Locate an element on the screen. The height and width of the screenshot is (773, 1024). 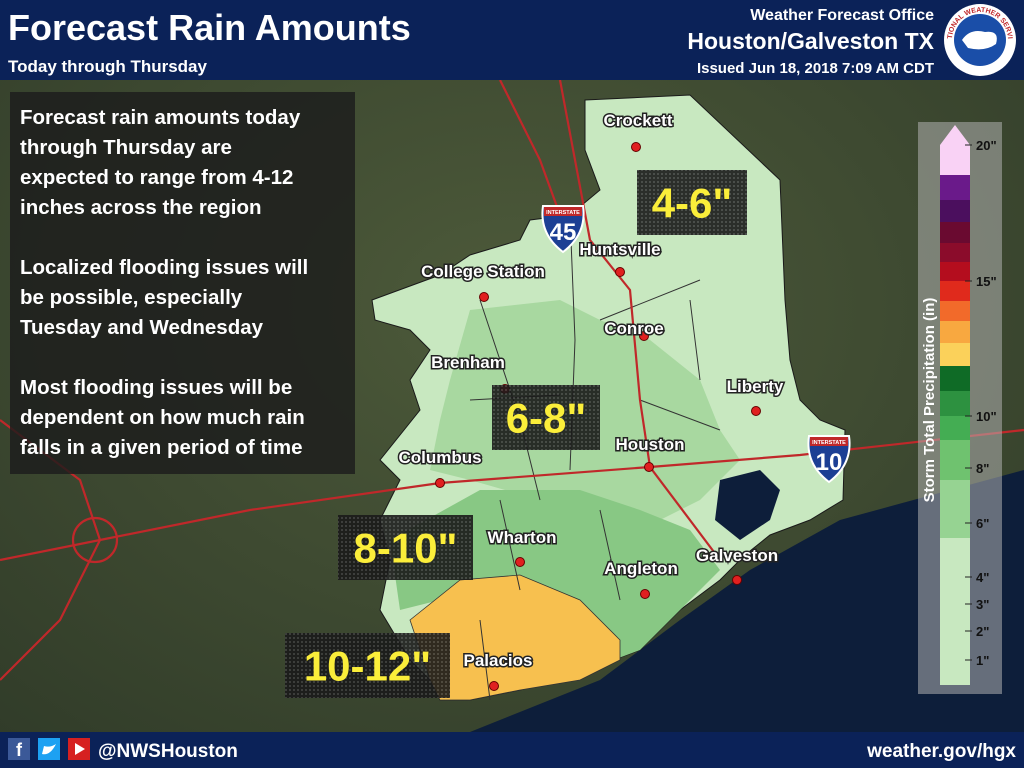
info-text: Localized flooding issues will is located at coordinates (164, 267).